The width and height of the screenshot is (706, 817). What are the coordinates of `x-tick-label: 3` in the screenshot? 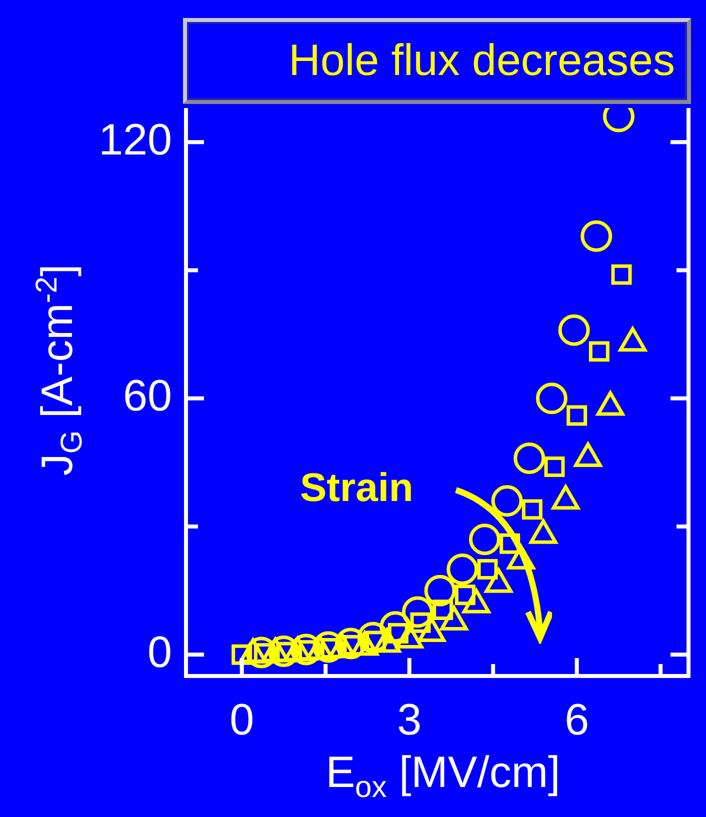 It's located at (409, 720).